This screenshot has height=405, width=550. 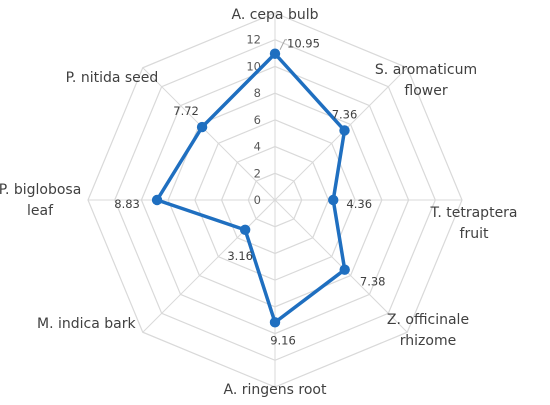 I want to click on category-label: P. nitida seed, so click(x=112, y=78).